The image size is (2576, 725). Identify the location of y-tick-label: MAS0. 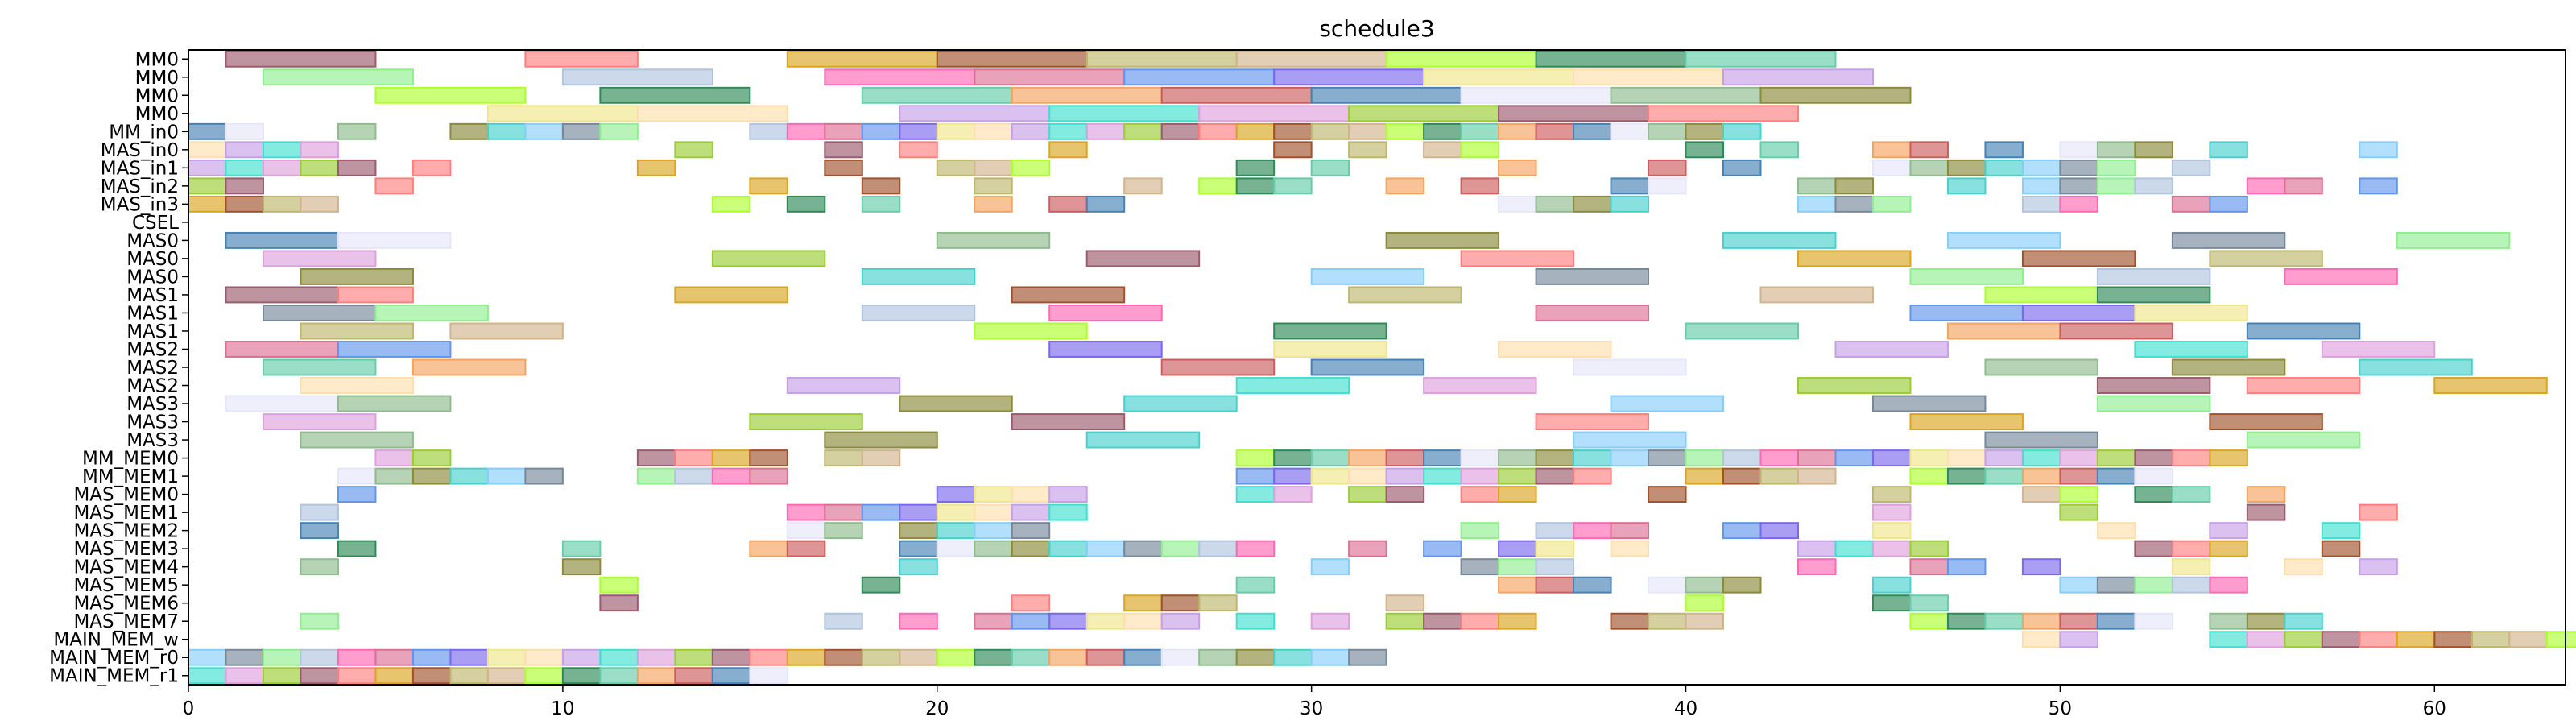
(152, 277).